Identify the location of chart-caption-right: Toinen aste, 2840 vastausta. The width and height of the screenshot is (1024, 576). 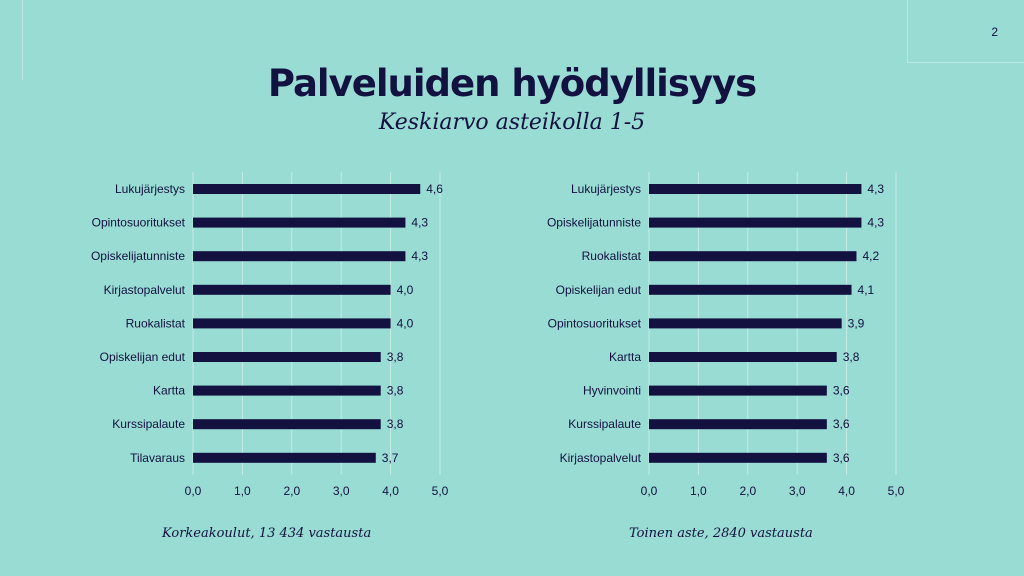
(721, 533).